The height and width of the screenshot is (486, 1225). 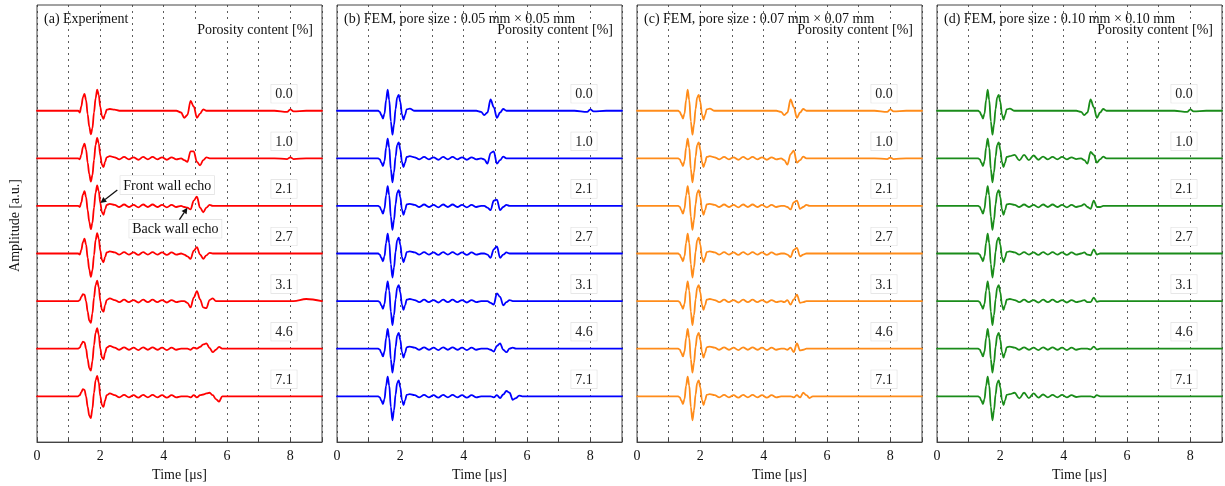 What do you see at coordinates (14, 225) in the screenshot?
I see `y-axis-title: Amplitude [a.u.]` at bounding box center [14, 225].